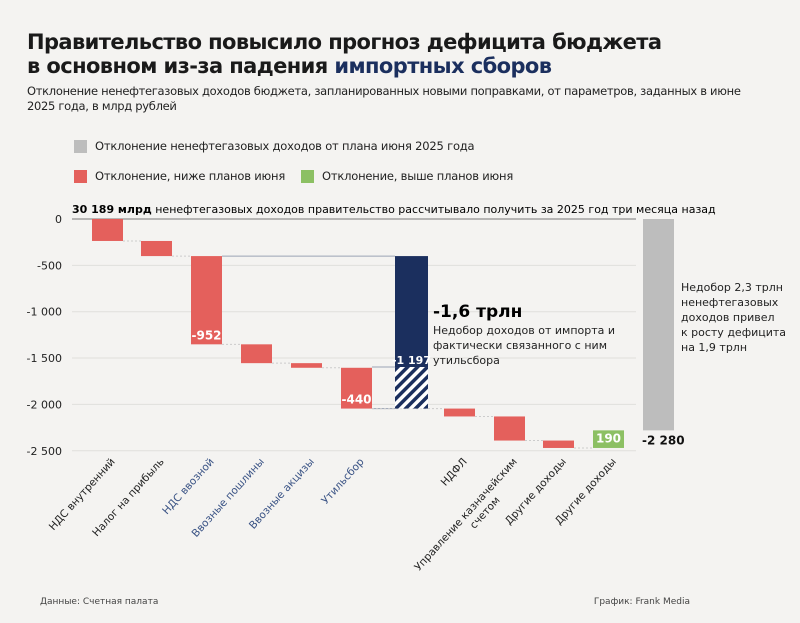  What do you see at coordinates (658, 325) in the screenshot?
I see `total-bar` at bounding box center [658, 325].